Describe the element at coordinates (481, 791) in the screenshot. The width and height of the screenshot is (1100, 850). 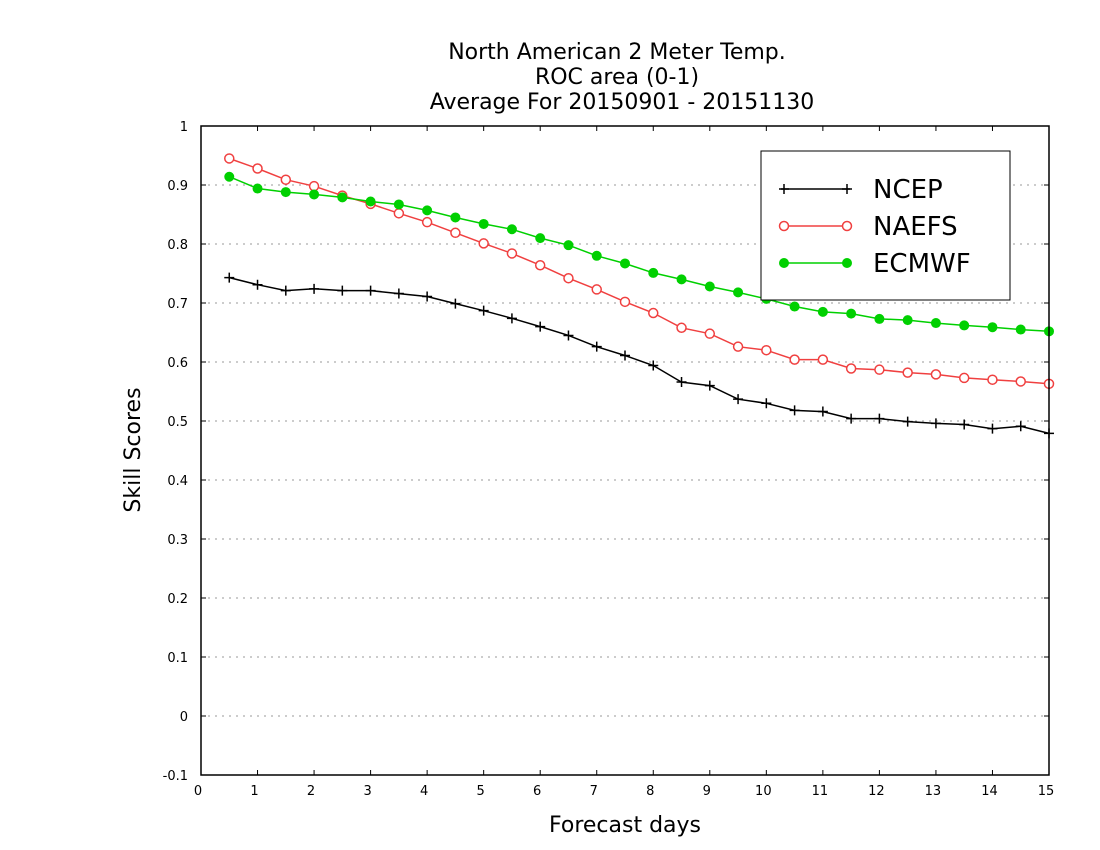
I see `x-tick-label: 5` at that location.